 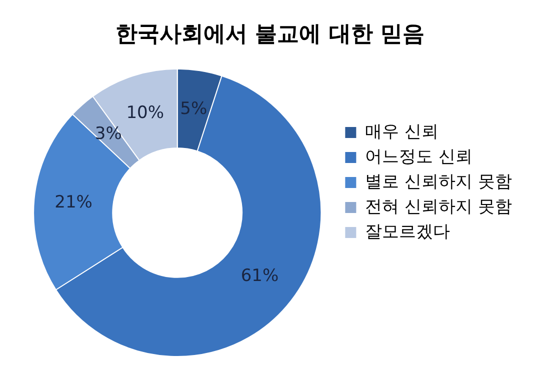 I want to click on legend-label: 잘모르겠다, so click(x=407, y=232).